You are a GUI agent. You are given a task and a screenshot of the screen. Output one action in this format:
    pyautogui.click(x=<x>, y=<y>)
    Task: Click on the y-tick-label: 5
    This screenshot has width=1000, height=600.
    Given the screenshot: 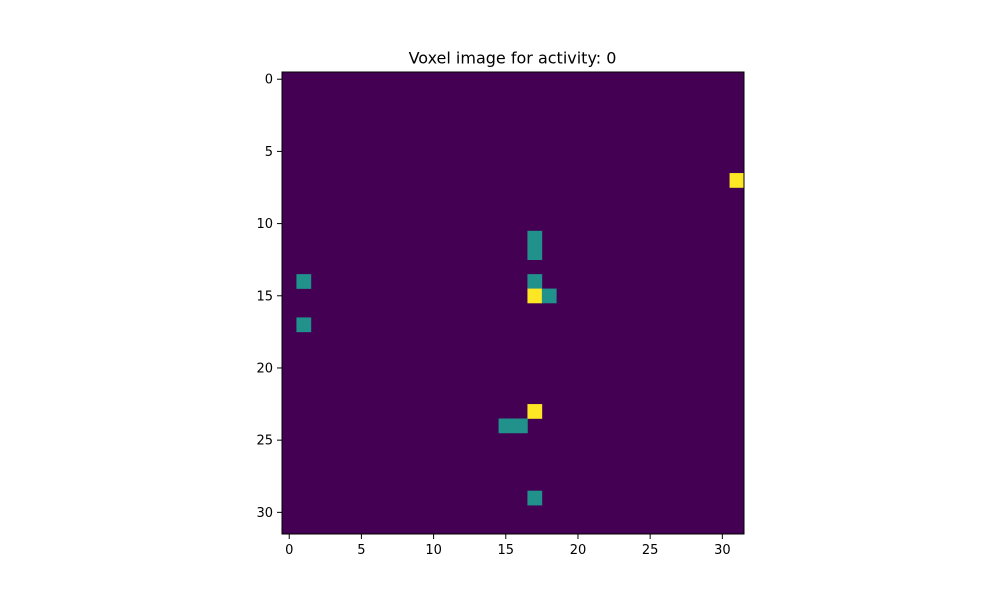 What is the action you would take?
    pyautogui.click(x=269, y=152)
    